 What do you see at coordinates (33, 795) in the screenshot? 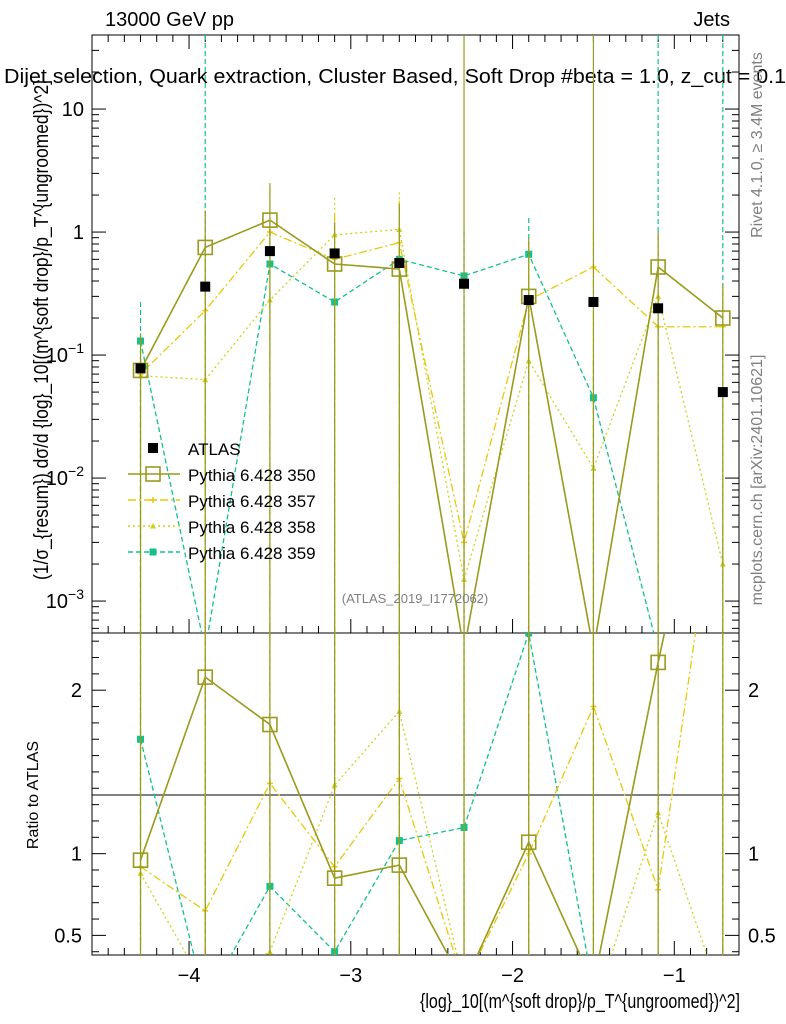
I see `ratio-axis-title: Ratio to ATLAS` at bounding box center [33, 795].